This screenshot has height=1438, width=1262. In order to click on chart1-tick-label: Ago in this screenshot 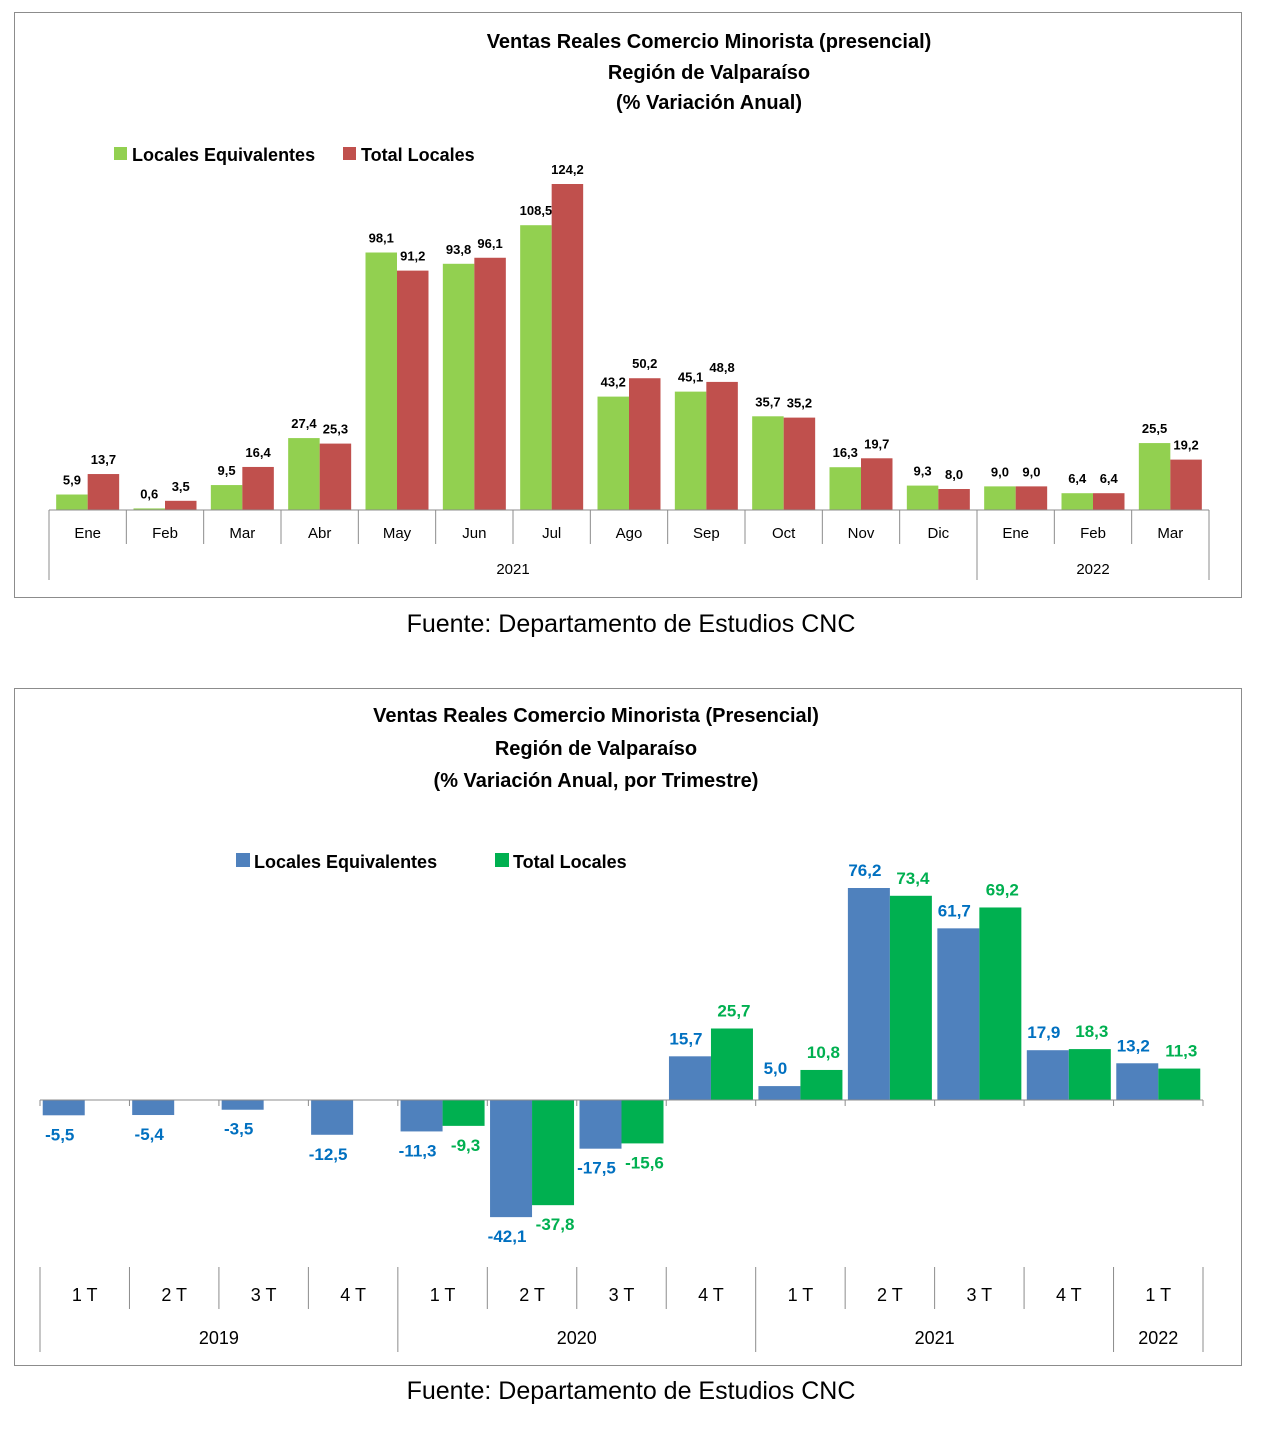, I will do `click(629, 533)`.